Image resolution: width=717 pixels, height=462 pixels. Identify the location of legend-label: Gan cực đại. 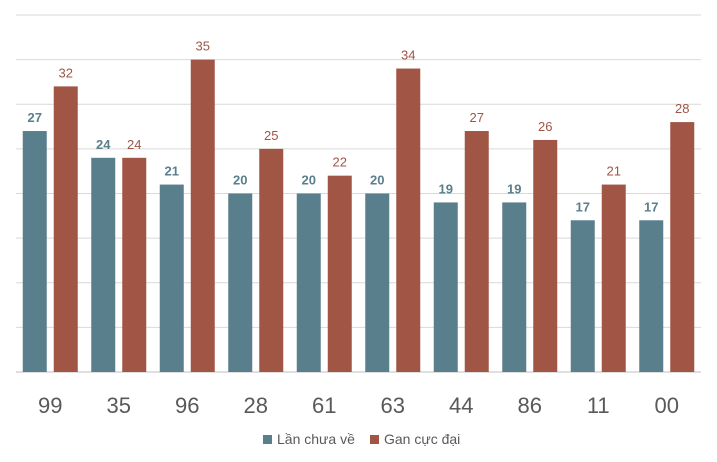
(422, 439).